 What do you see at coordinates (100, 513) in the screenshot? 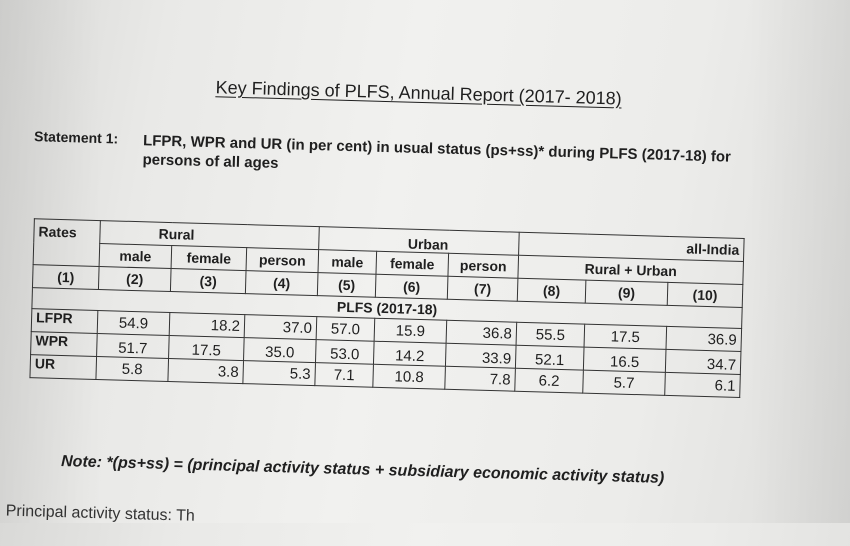
I see `cut-off-paragraph: Principal activity status: Th` at bounding box center [100, 513].